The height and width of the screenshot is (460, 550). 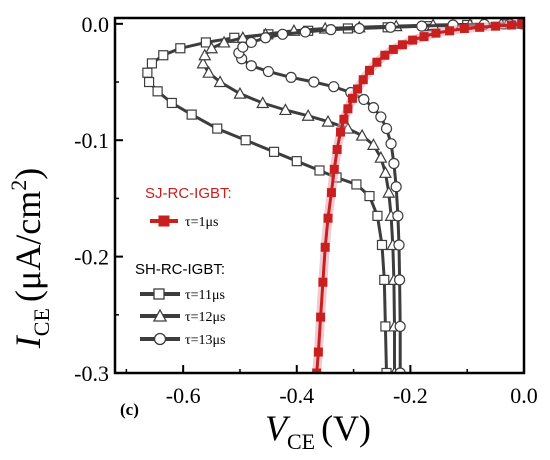 What do you see at coordinates (91, 140) in the screenshot?
I see `y-tick-label: -0.1` at bounding box center [91, 140].